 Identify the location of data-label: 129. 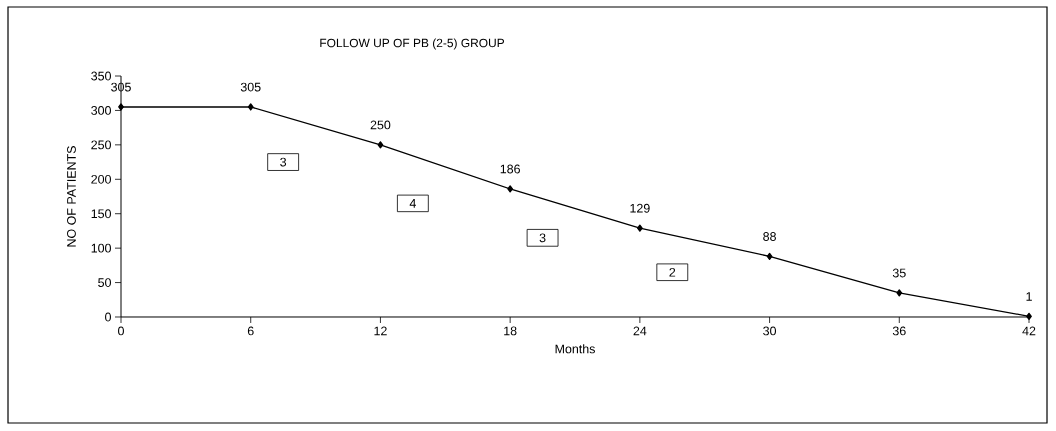
(640, 208).